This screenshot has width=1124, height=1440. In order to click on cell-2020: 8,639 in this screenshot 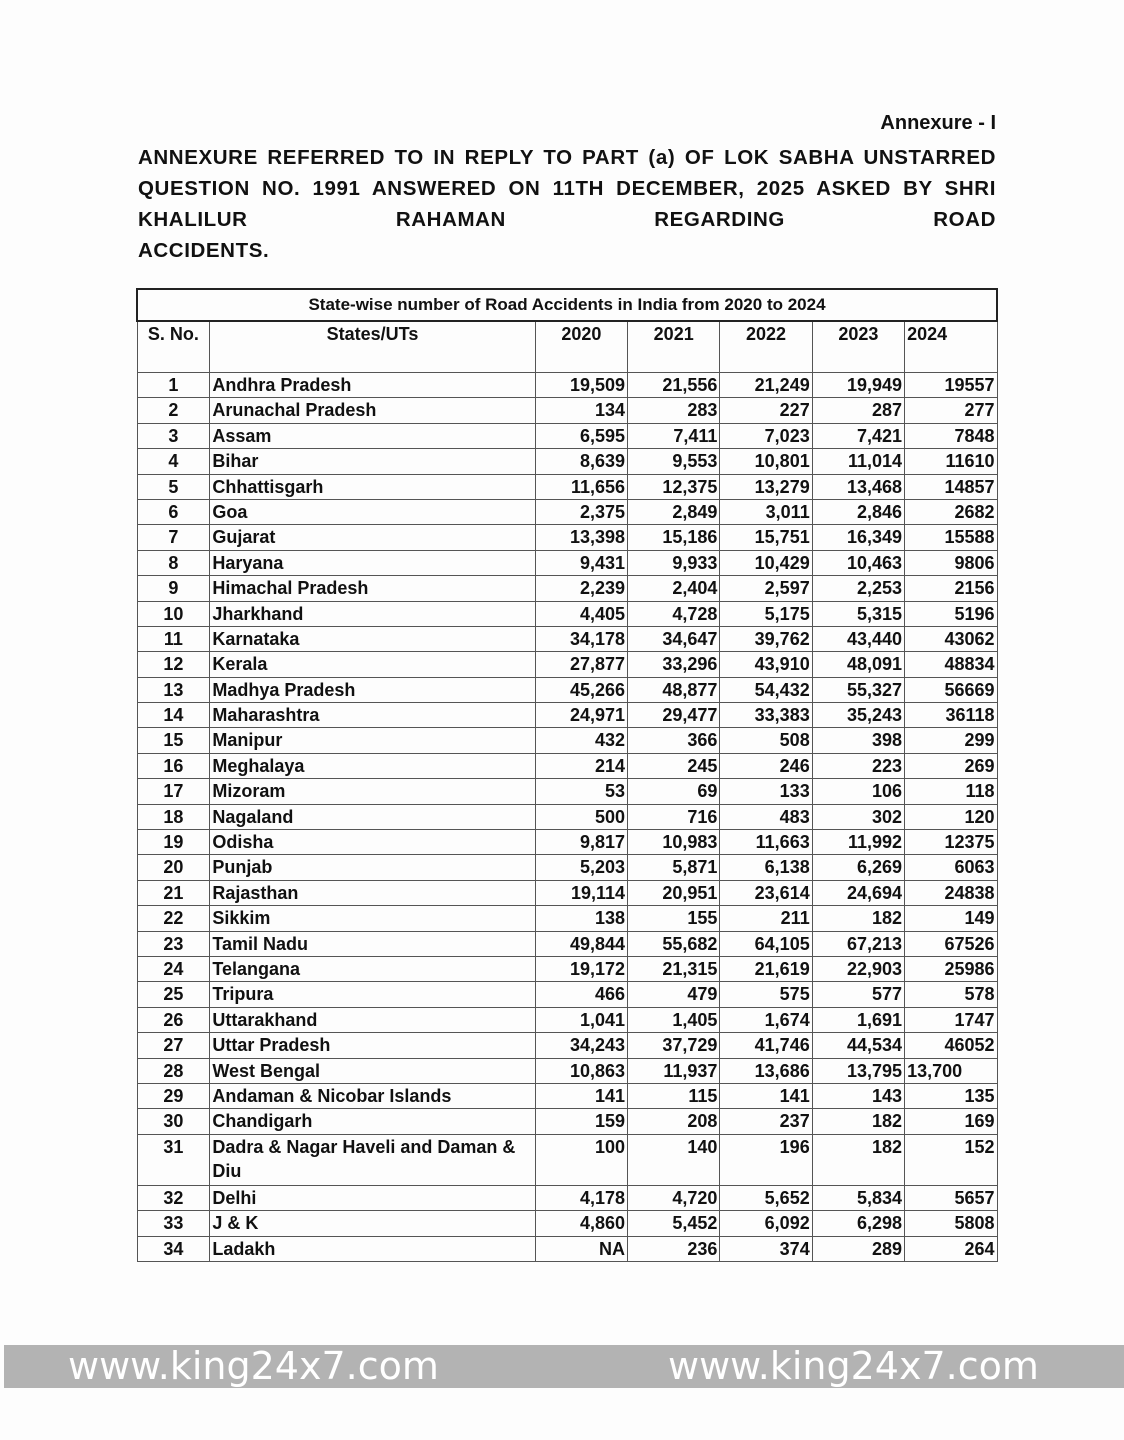, I will do `click(581, 461)`.